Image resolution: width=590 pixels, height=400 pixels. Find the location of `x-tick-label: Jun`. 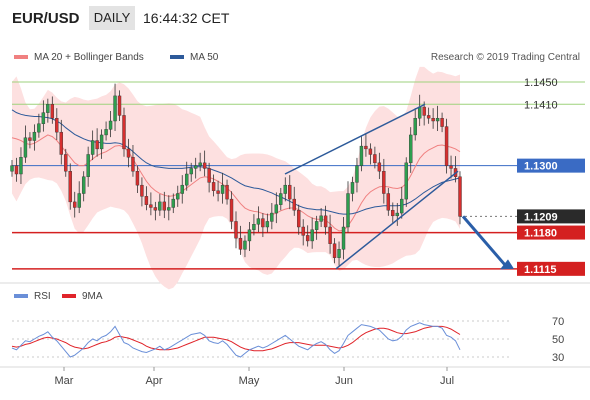

x-tick-label: Jun is located at coordinates (344, 381).